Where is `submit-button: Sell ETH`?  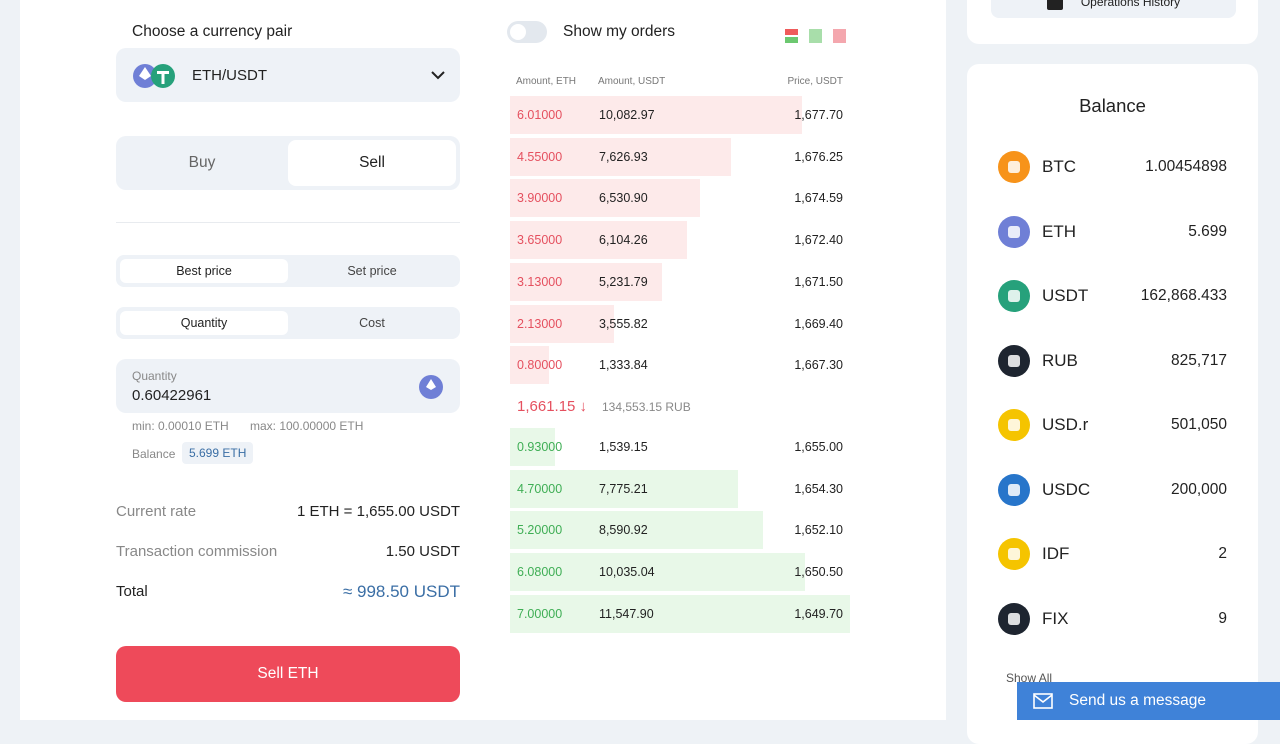
submit-button: Sell ETH is located at coordinates (288, 674).